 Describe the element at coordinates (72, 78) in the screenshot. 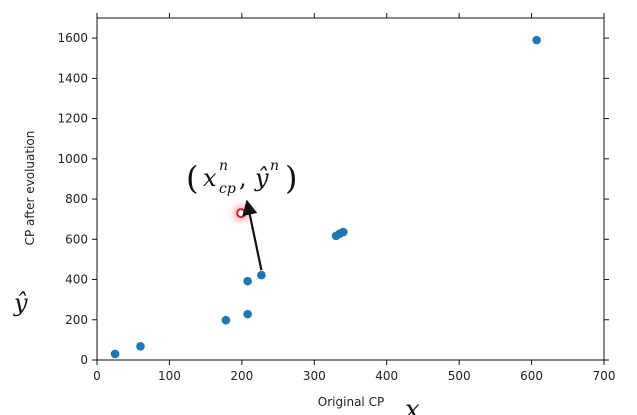

I see `y-tick-label: 1400` at that location.